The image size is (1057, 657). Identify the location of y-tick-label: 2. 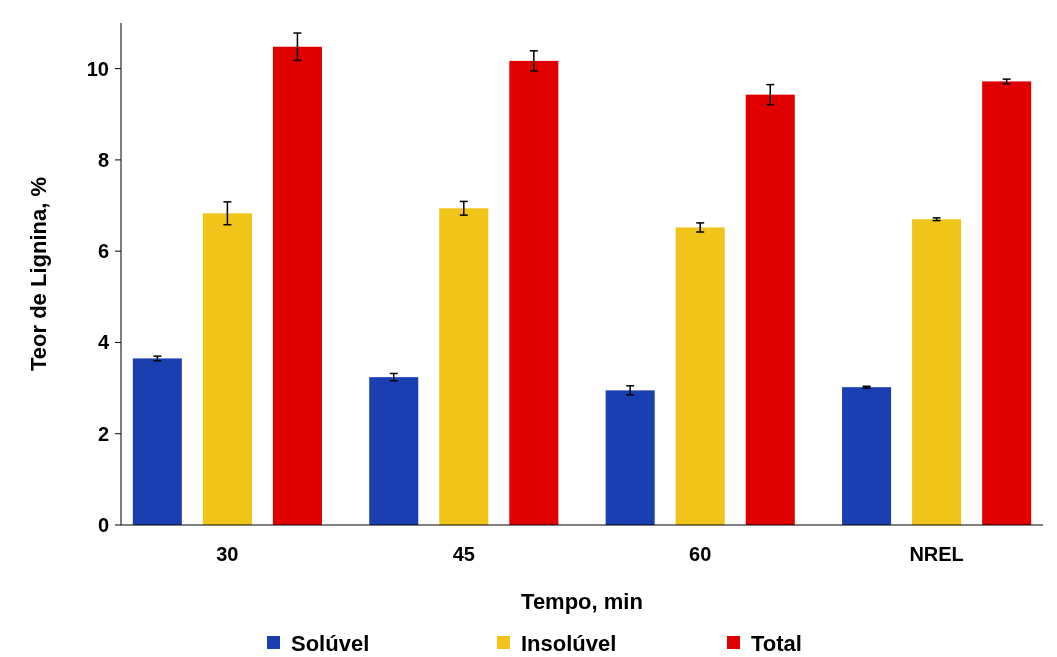
(103, 433).